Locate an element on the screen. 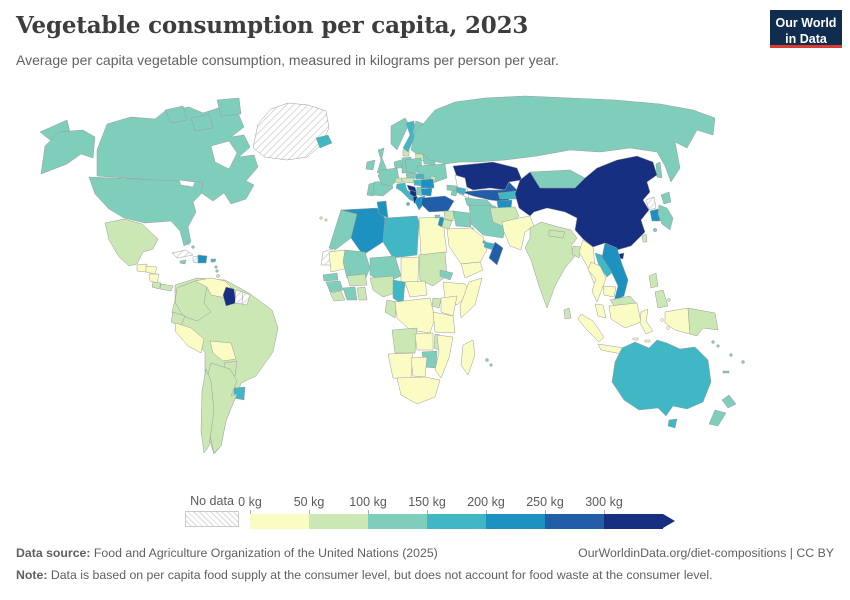  country-guinea is located at coordinates (334, 286).